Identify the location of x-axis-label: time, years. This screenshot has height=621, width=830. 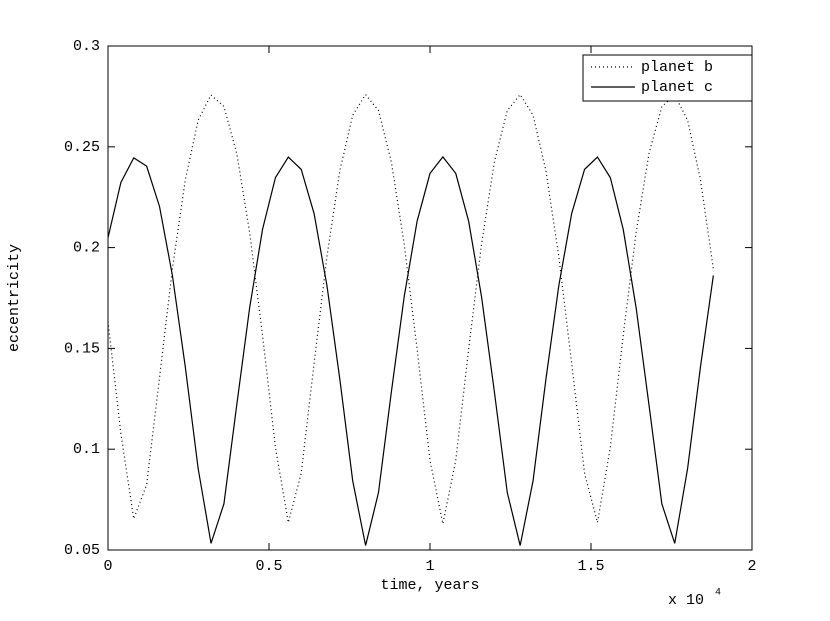
(429, 585).